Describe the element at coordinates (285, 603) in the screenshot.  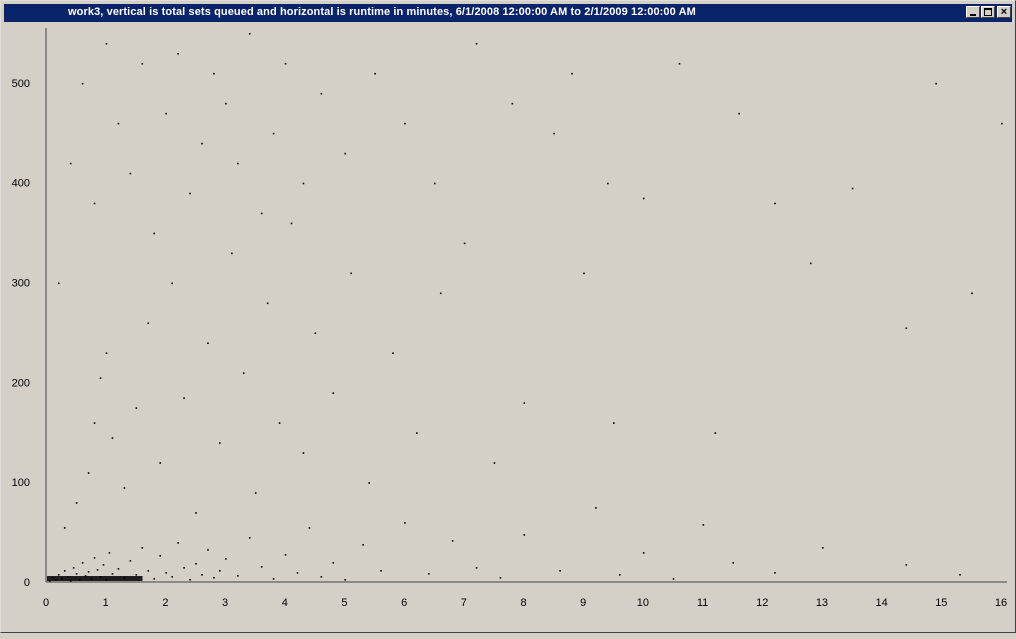
I see `x-tick-label: 4` at that location.